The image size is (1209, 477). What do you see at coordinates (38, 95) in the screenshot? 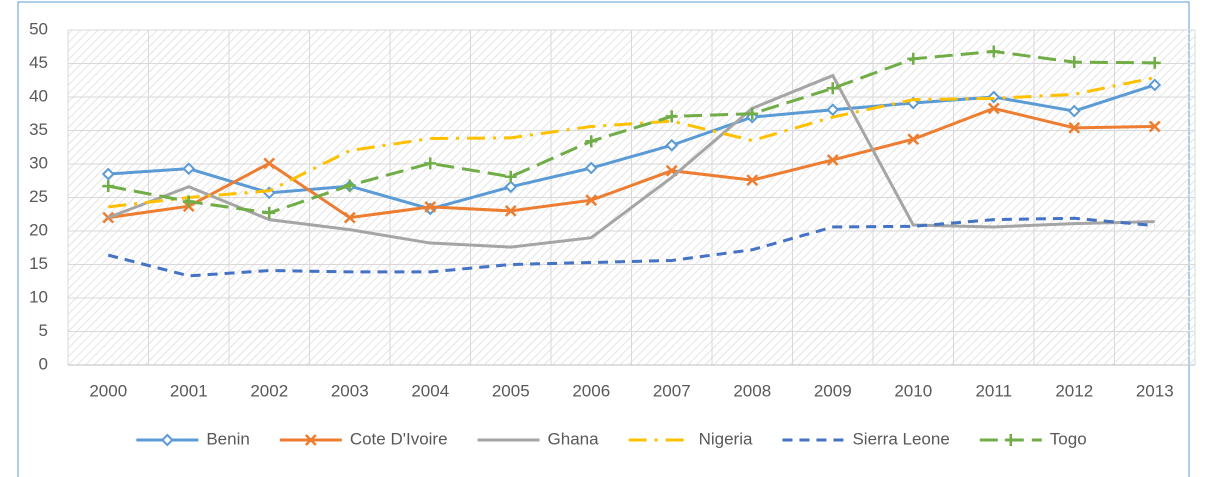
I see `y-tick-label: 40` at bounding box center [38, 95].